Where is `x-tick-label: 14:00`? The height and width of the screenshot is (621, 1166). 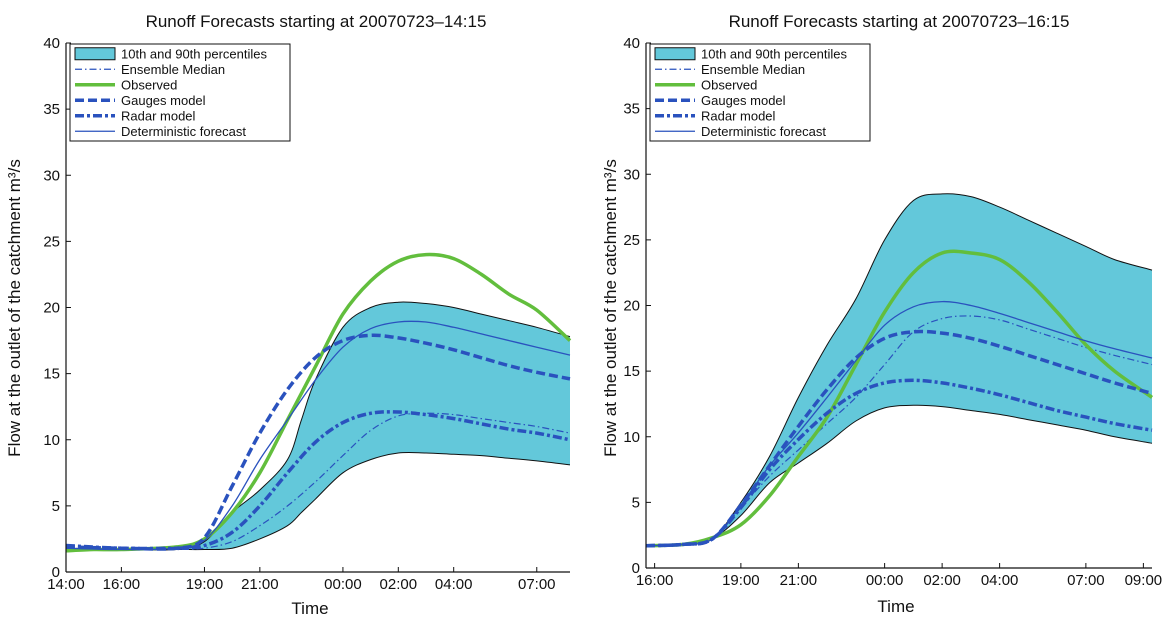
x-tick-label: 14:00 is located at coordinates (66, 584).